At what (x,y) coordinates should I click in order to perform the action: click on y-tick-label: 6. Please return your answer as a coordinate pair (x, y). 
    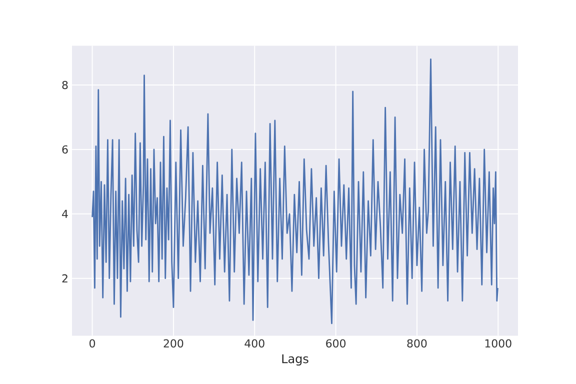
    Looking at the image, I should click on (65, 149).